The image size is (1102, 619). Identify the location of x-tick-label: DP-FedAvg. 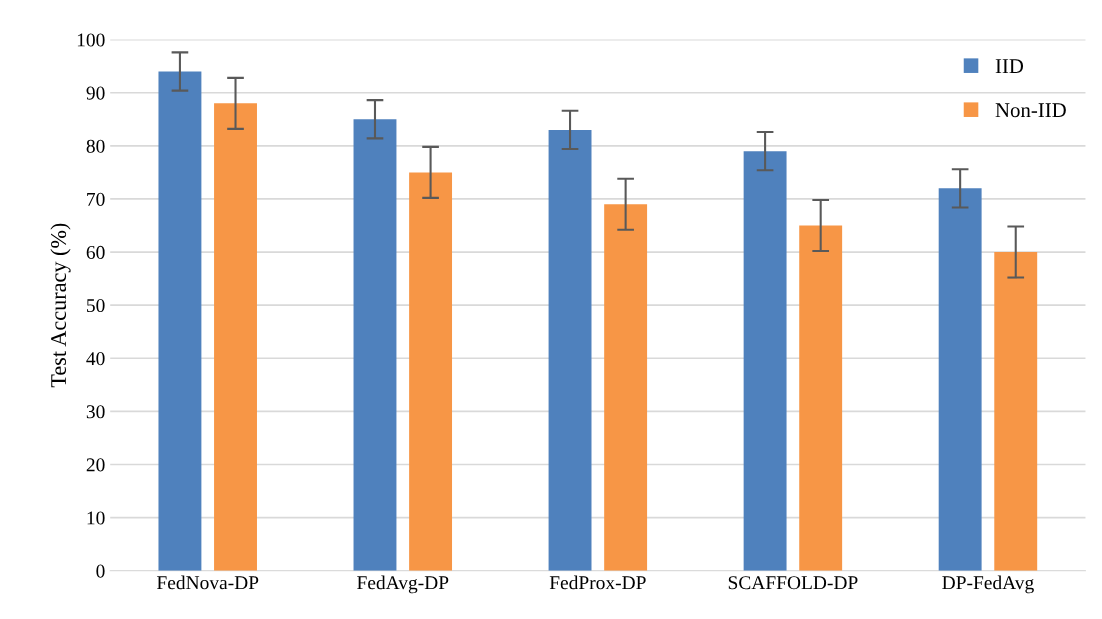
(988, 584).